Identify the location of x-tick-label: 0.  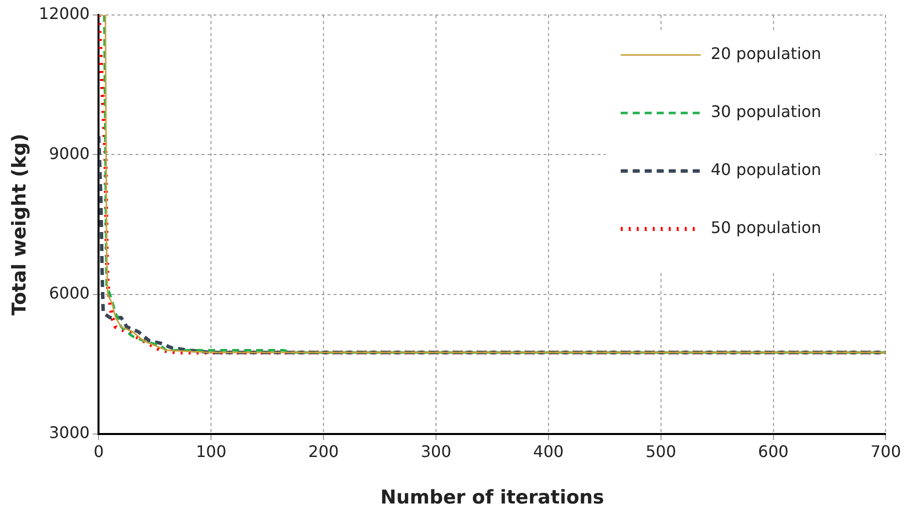
(99, 451).